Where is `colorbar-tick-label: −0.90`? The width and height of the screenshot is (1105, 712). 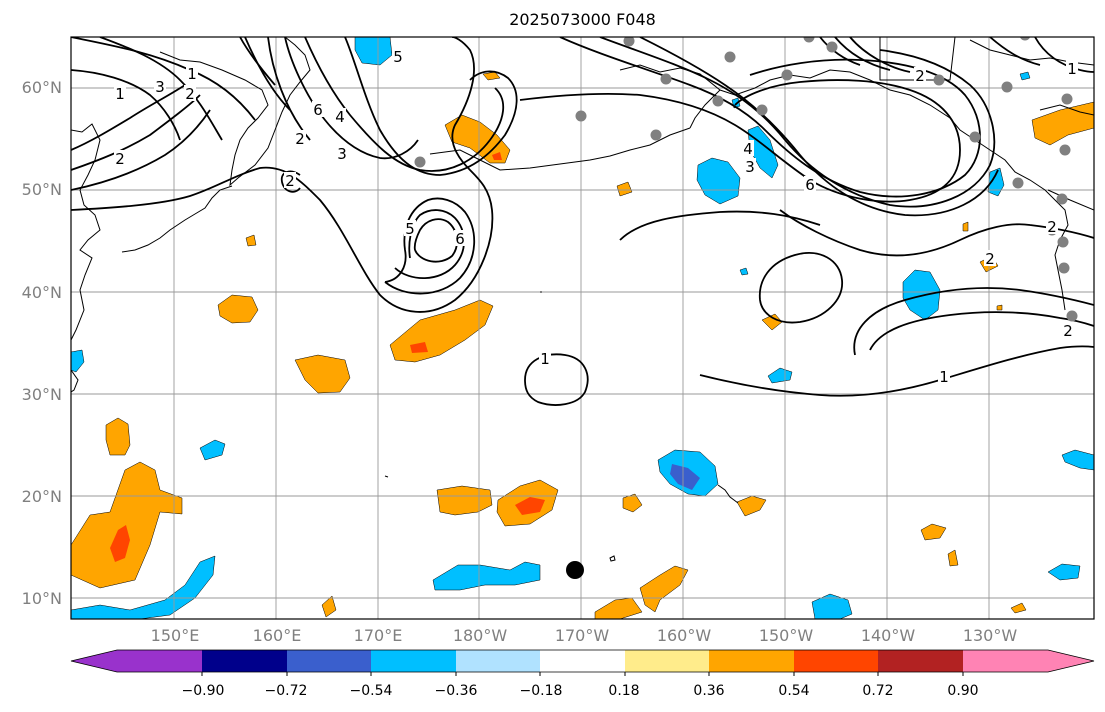 colorbar-tick-label: −0.90 is located at coordinates (203, 691).